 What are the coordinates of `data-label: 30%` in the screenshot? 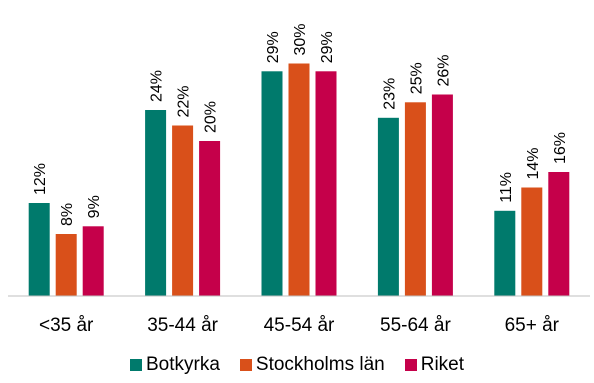 It's located at (300, 39).